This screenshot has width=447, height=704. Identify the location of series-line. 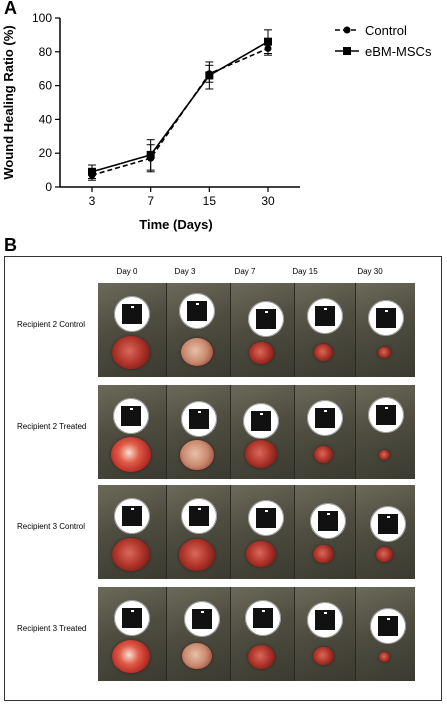
(180, 111).